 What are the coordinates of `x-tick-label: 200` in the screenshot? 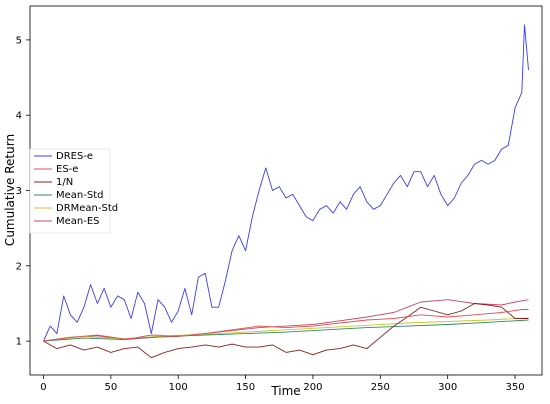 It's located at (312, 387).